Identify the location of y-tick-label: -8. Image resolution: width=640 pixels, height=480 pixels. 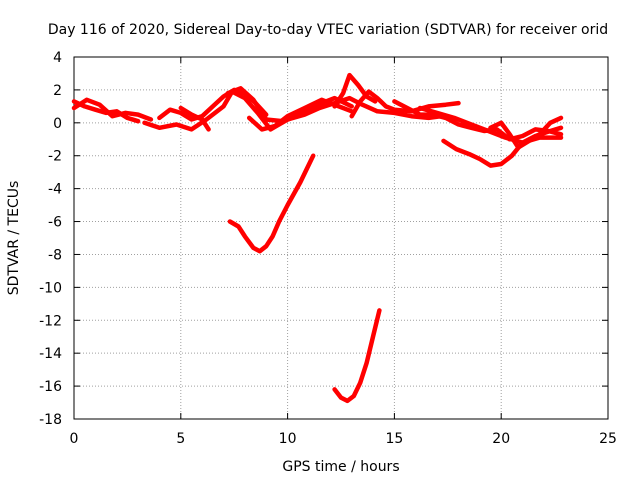
(55, 255).